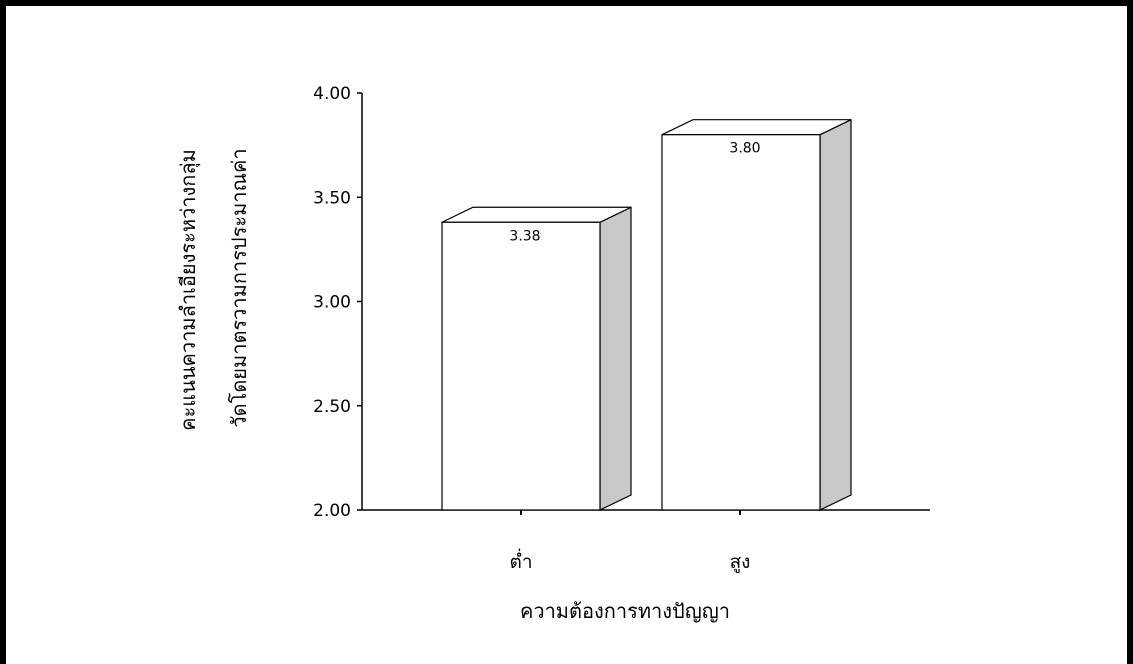 Image resolution: width=1133 pixels, height=664 pixels. Describe the element at coordinates (744, 149) in the screenshot. I see `data-label: 3.80` at that location.